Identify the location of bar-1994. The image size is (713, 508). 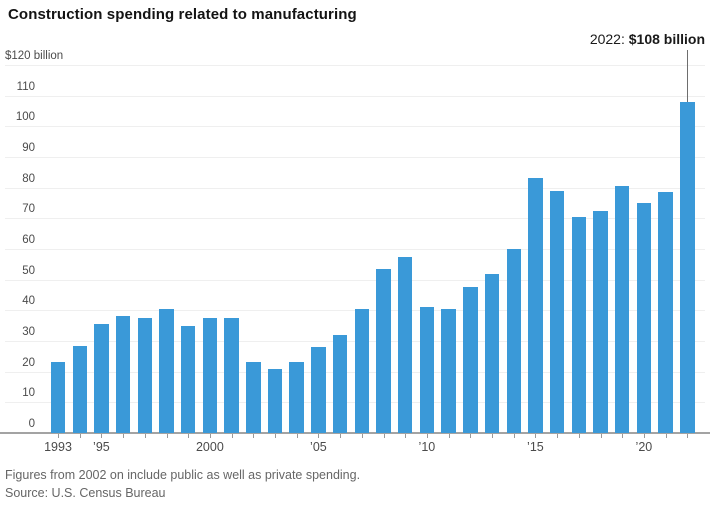
(79, 389).